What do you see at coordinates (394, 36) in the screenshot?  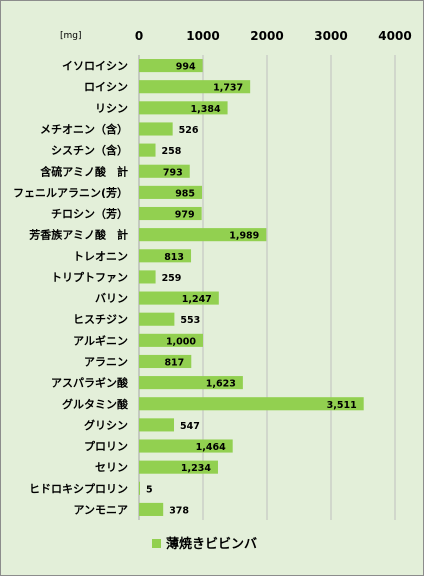 I see `x-tick-label: 4000` at bounding box center [394, 36].